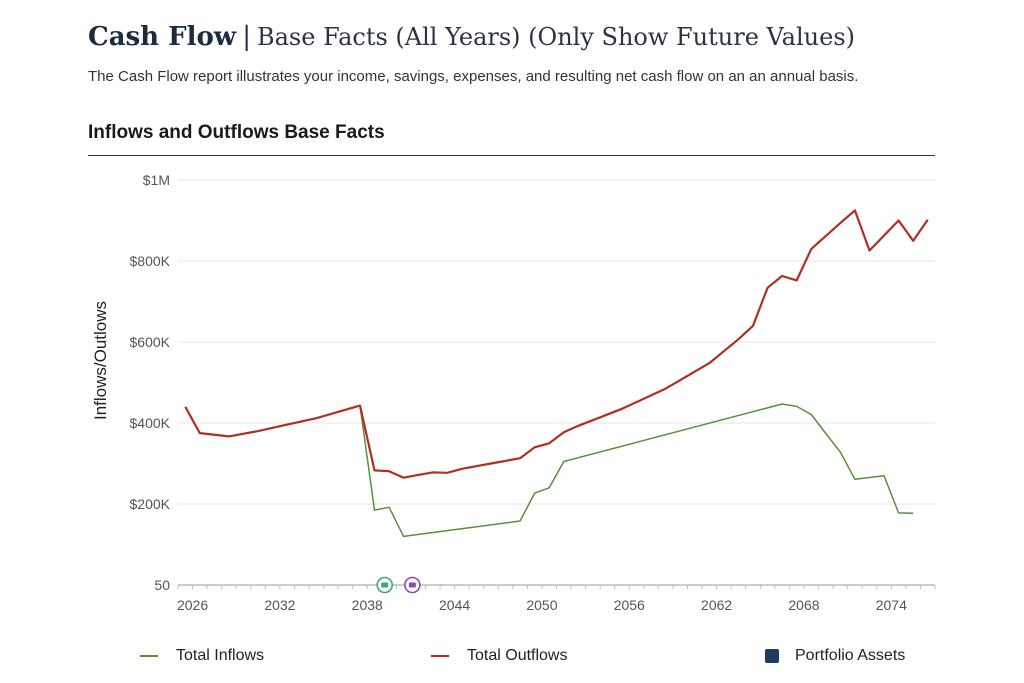 The image size is (1024, 683). What do you see at coordinates (367, 605) in the screenshot?
I see `x-tick-label: 2038` at bounding box center [367, 605].